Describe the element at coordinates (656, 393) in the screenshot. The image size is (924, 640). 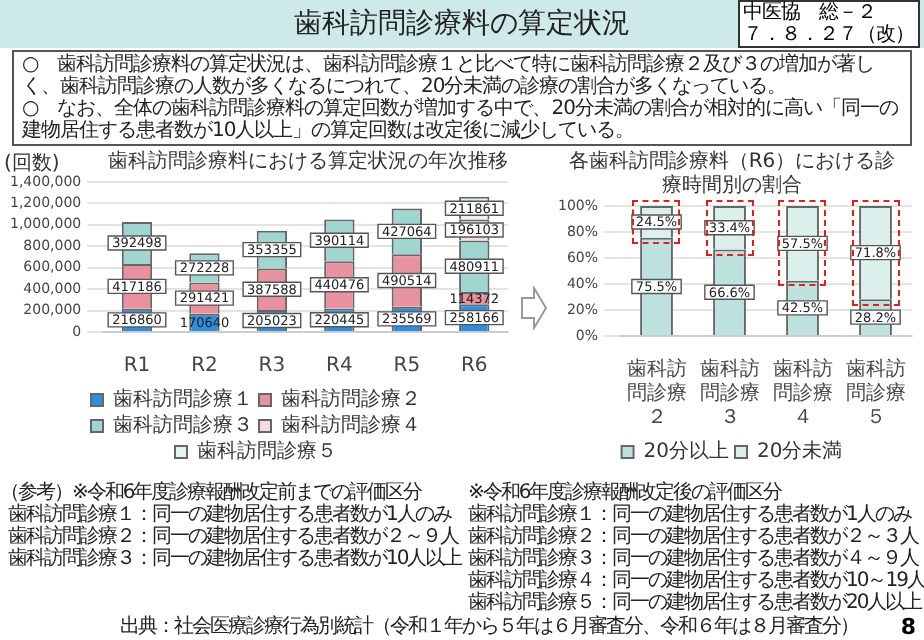
I see `x-tick-label: 歯科訪問診療２` at that location.